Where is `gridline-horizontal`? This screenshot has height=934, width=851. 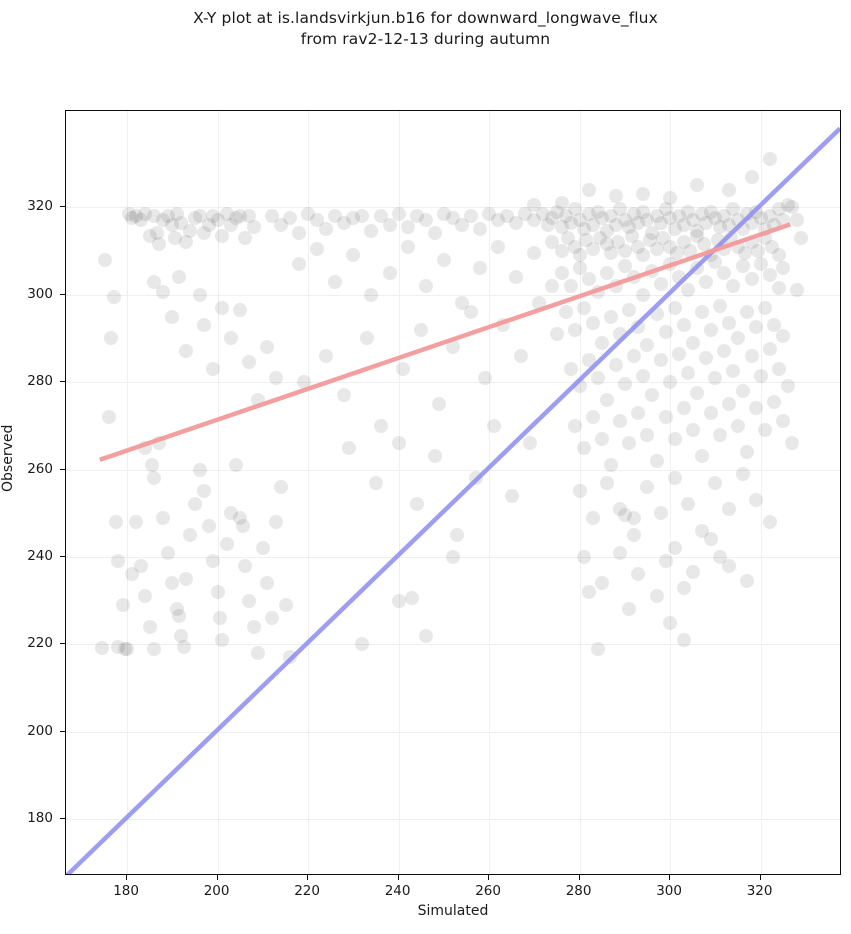 gridline-horizontal is located at coordinates (453, 208).